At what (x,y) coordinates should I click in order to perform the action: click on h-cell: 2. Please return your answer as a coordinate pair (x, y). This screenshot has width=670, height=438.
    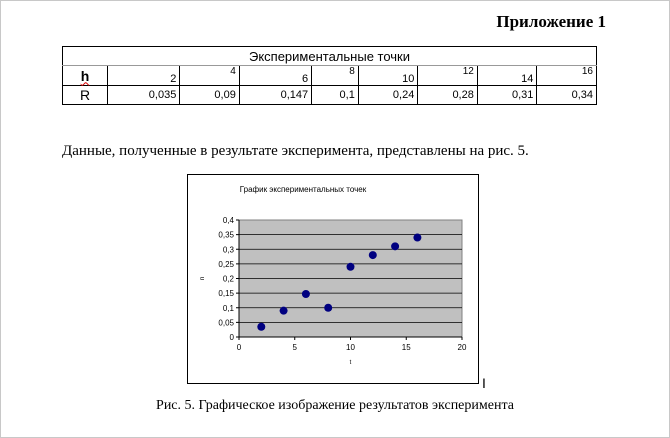
    Looking at the image, I should click on (143, 75).